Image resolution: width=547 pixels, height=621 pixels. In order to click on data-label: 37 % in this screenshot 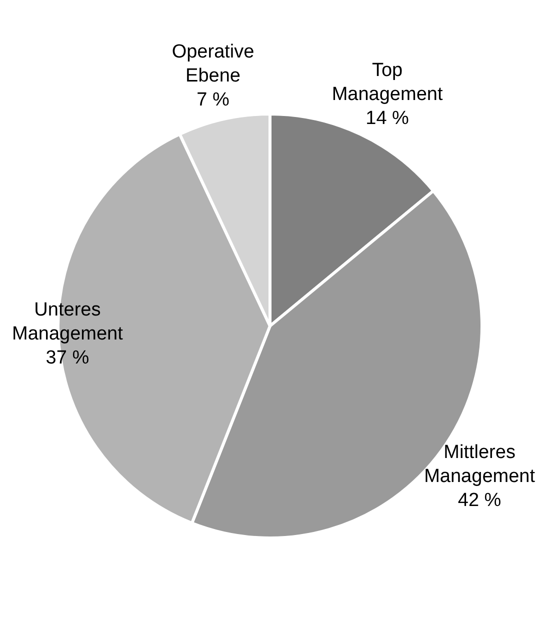, I will do `click(68, 358)`.